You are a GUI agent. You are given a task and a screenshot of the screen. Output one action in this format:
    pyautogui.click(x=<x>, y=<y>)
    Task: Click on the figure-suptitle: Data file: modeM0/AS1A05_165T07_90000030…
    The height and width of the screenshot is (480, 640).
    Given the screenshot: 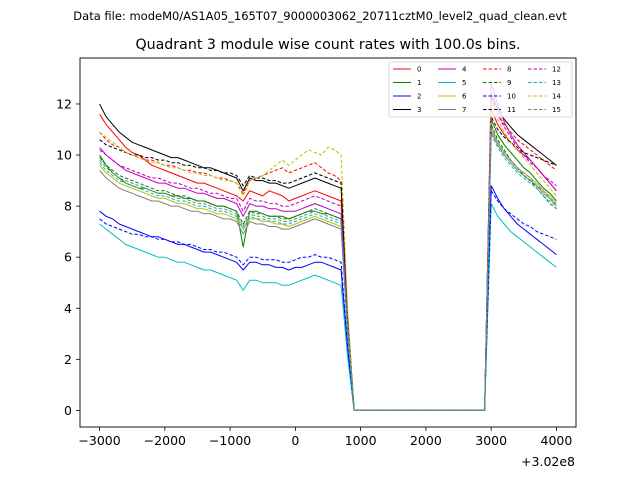 What is the action you would take?
    pyautogui.click(x=320, y=16)
    